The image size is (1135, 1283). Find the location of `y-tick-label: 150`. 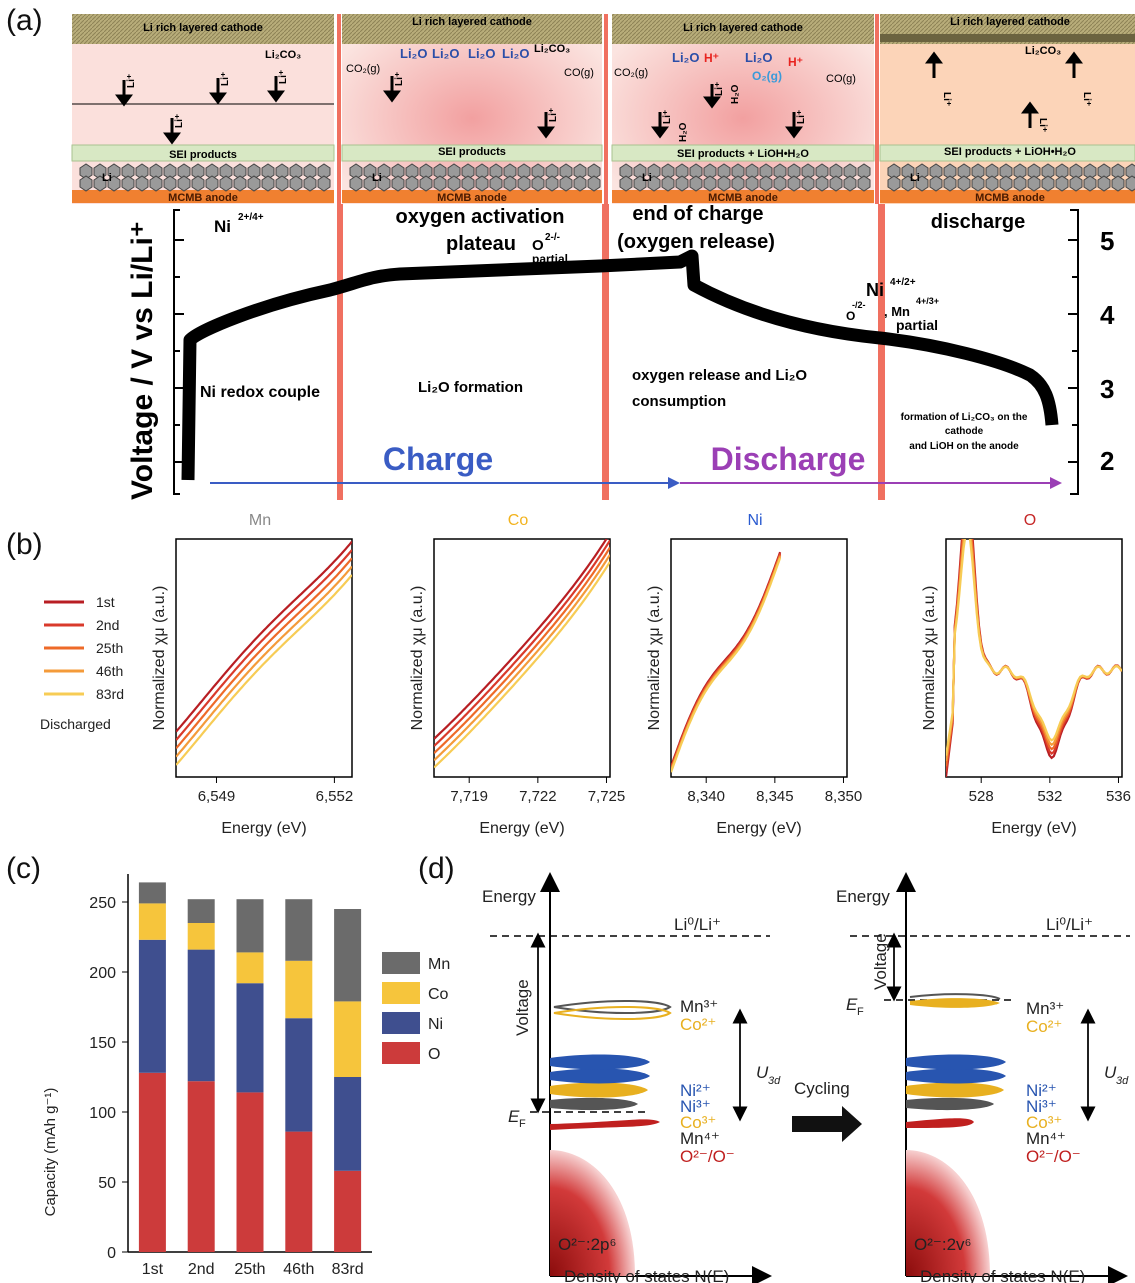

y-tick-label: 150 is located at coordinates (102, 1043).